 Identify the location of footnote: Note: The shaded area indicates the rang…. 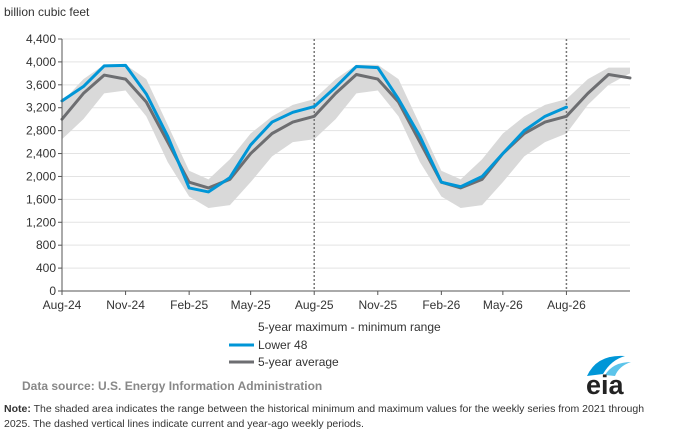
(334, 417).